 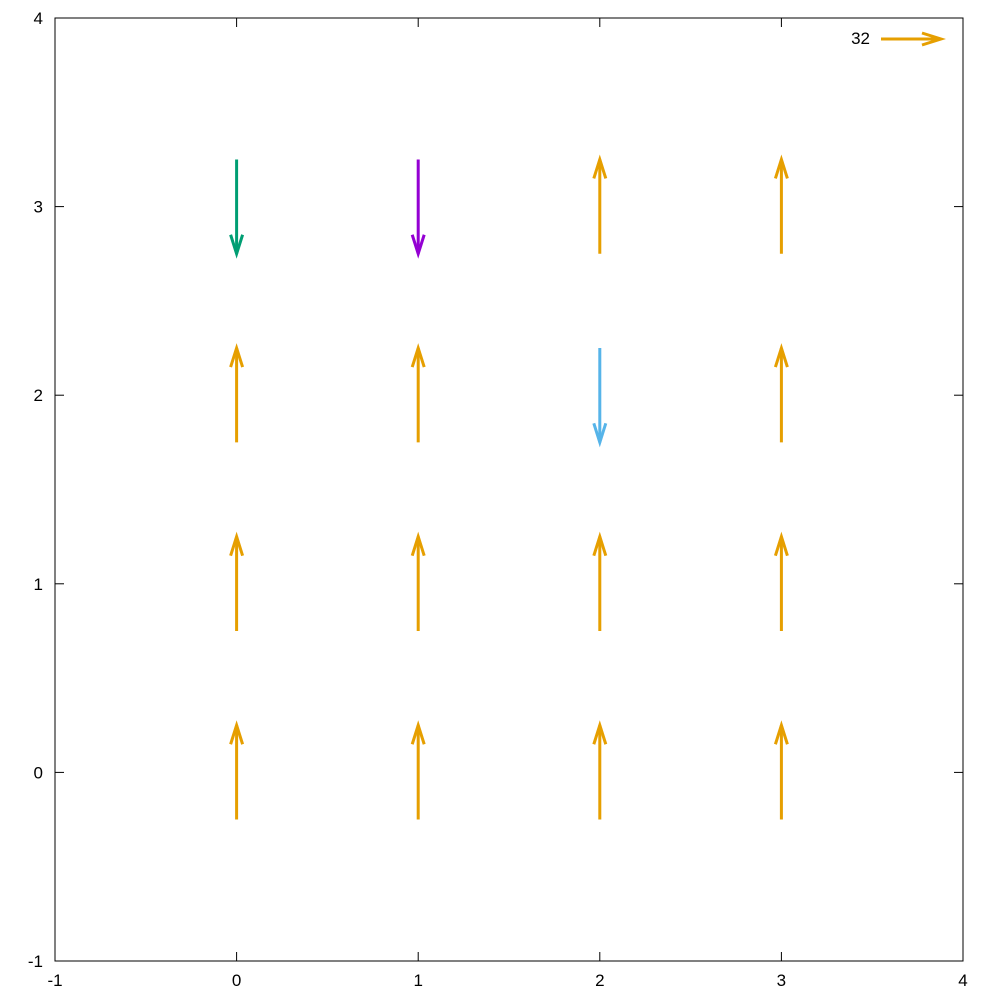 I want to click on x-tick-label: 0, so click(x=236, y=980).